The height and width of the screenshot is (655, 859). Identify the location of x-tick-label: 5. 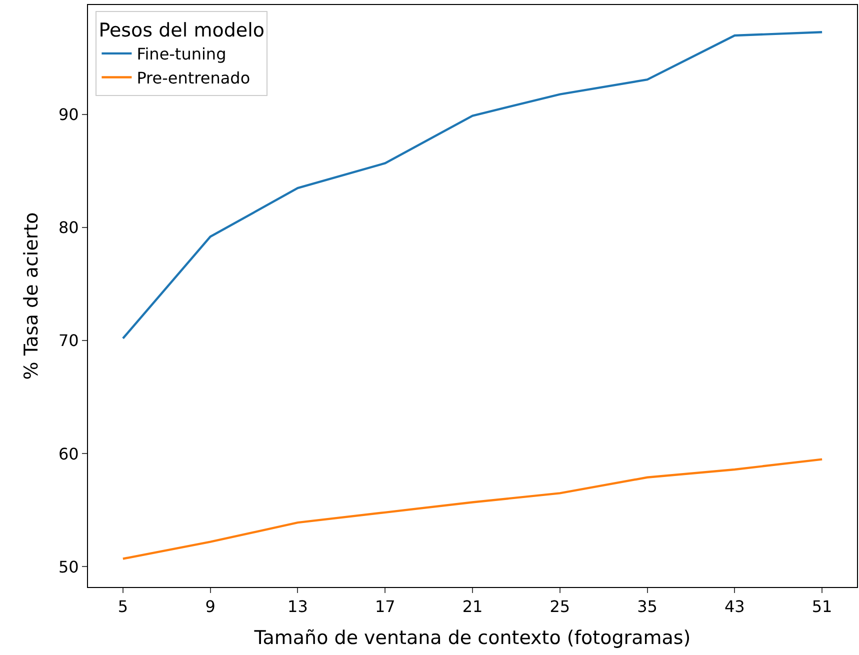
(123, 606).